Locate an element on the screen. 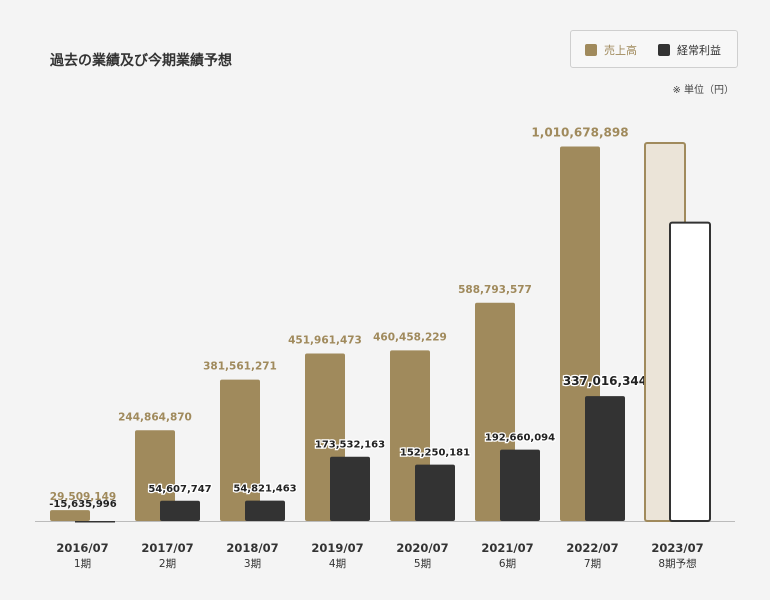  label-sales-value: 244,864,870 is located at coordinates (155, 417).